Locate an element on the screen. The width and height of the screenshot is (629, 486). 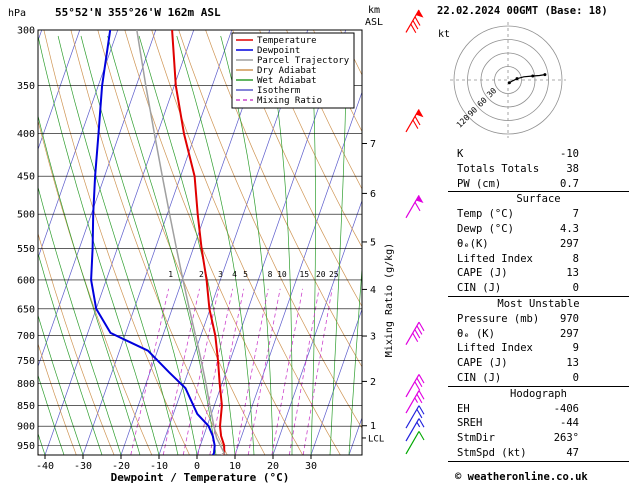
legend-label: Dry Adiabat is located at coordinates (287, 71).